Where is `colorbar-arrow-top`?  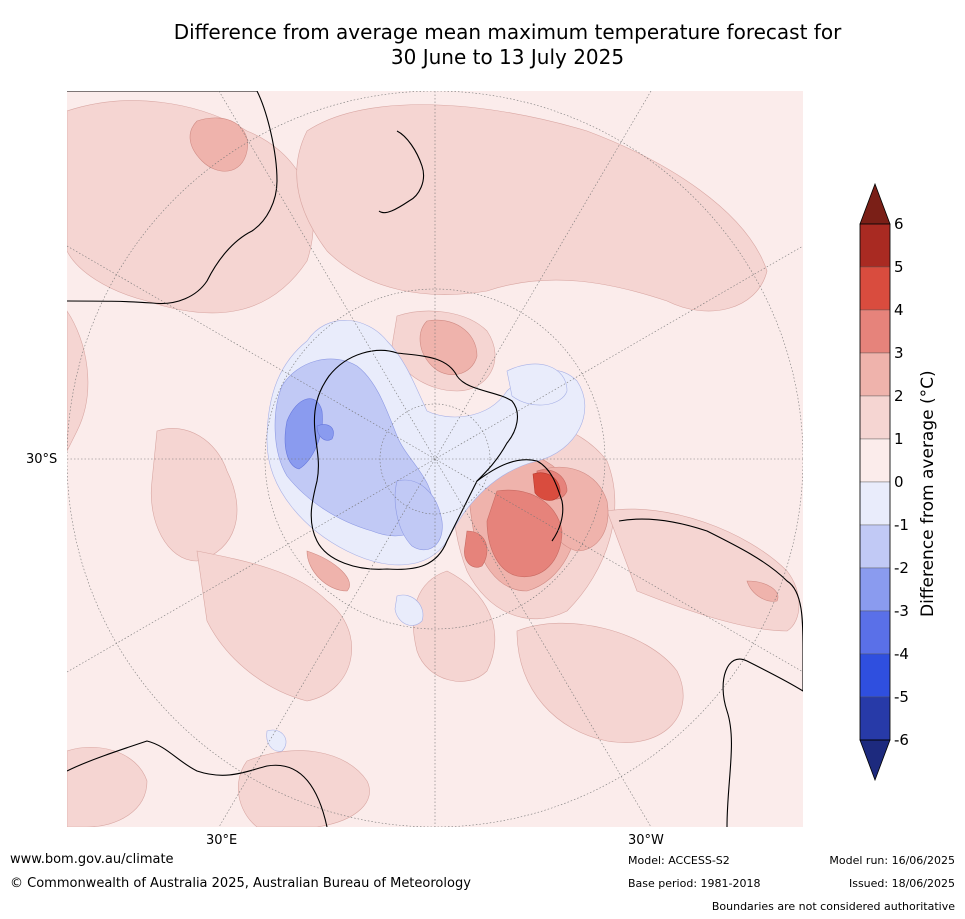
colorbar-arrow-top is located at coordinates (875, 203).